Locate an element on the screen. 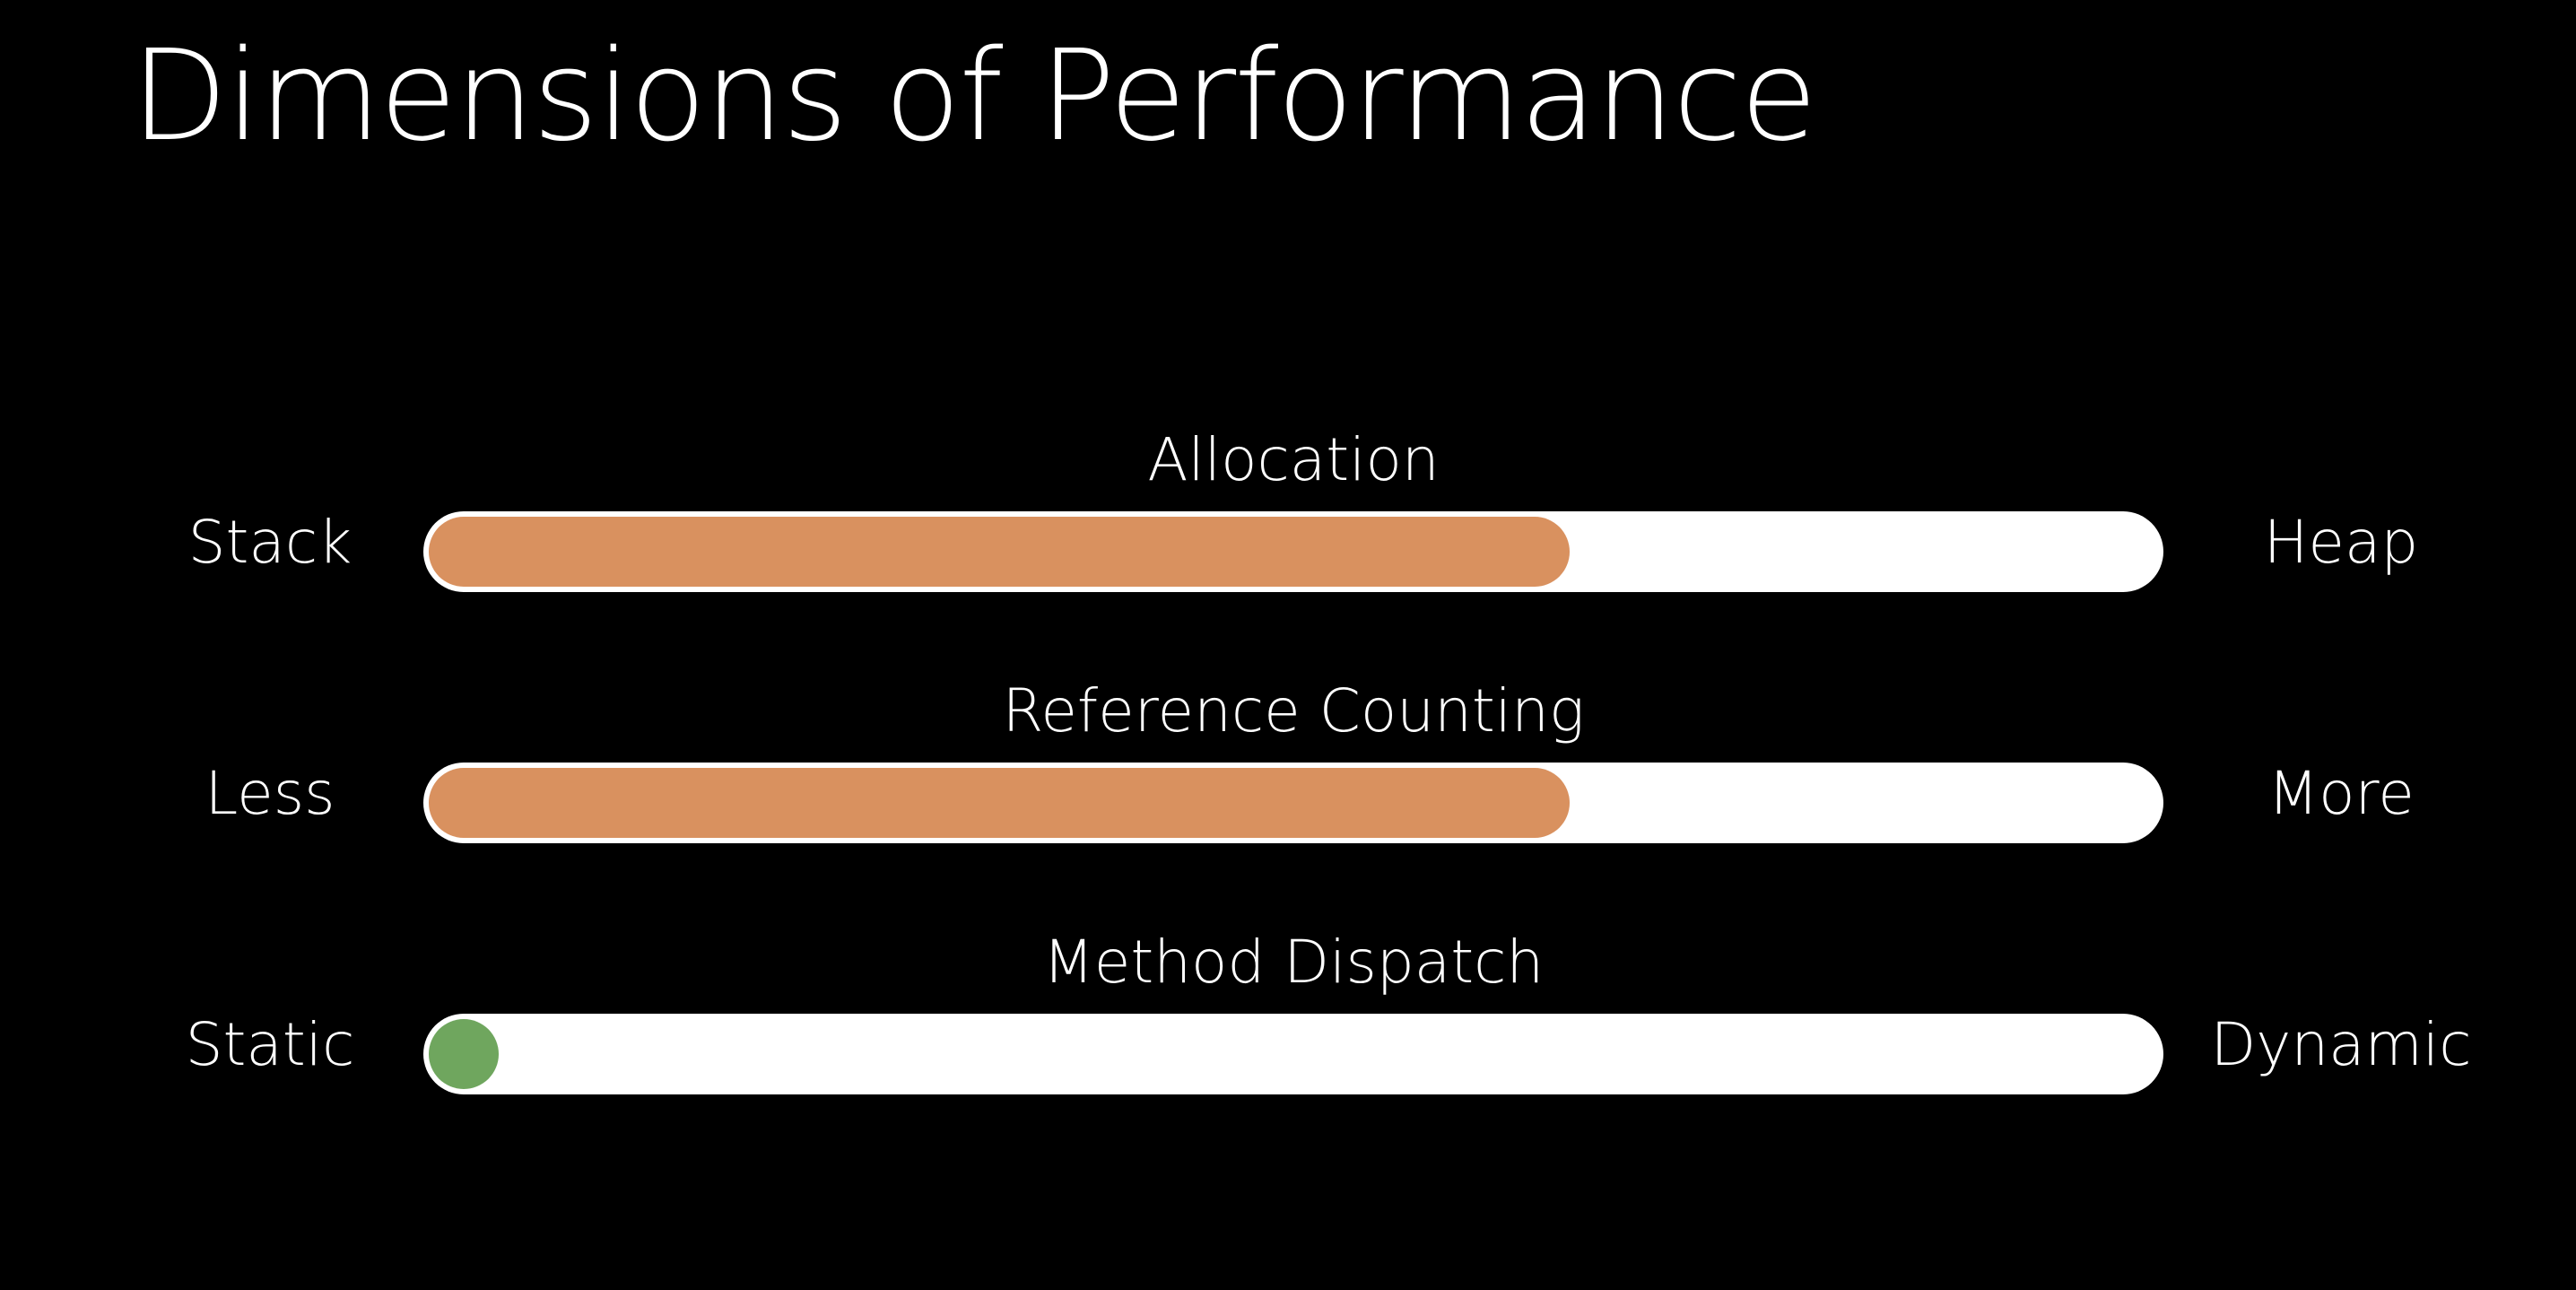  dimension-method-dispatch: Method Dispatch Static Dynamic is located at coordinates (1288, 1013).